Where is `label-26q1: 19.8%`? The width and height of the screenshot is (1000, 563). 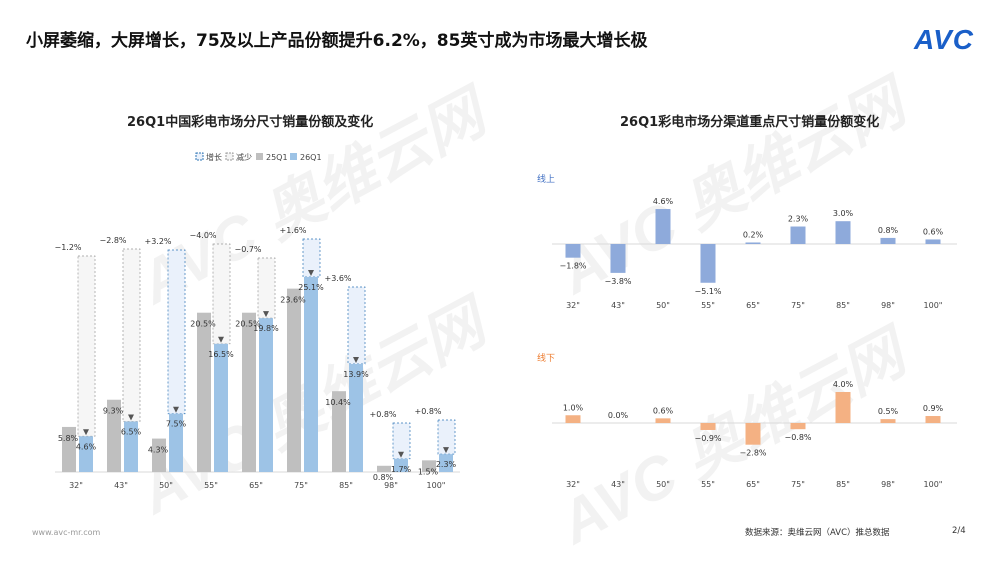
label-26q1: 19.8% is located at coordinates (266, 328).